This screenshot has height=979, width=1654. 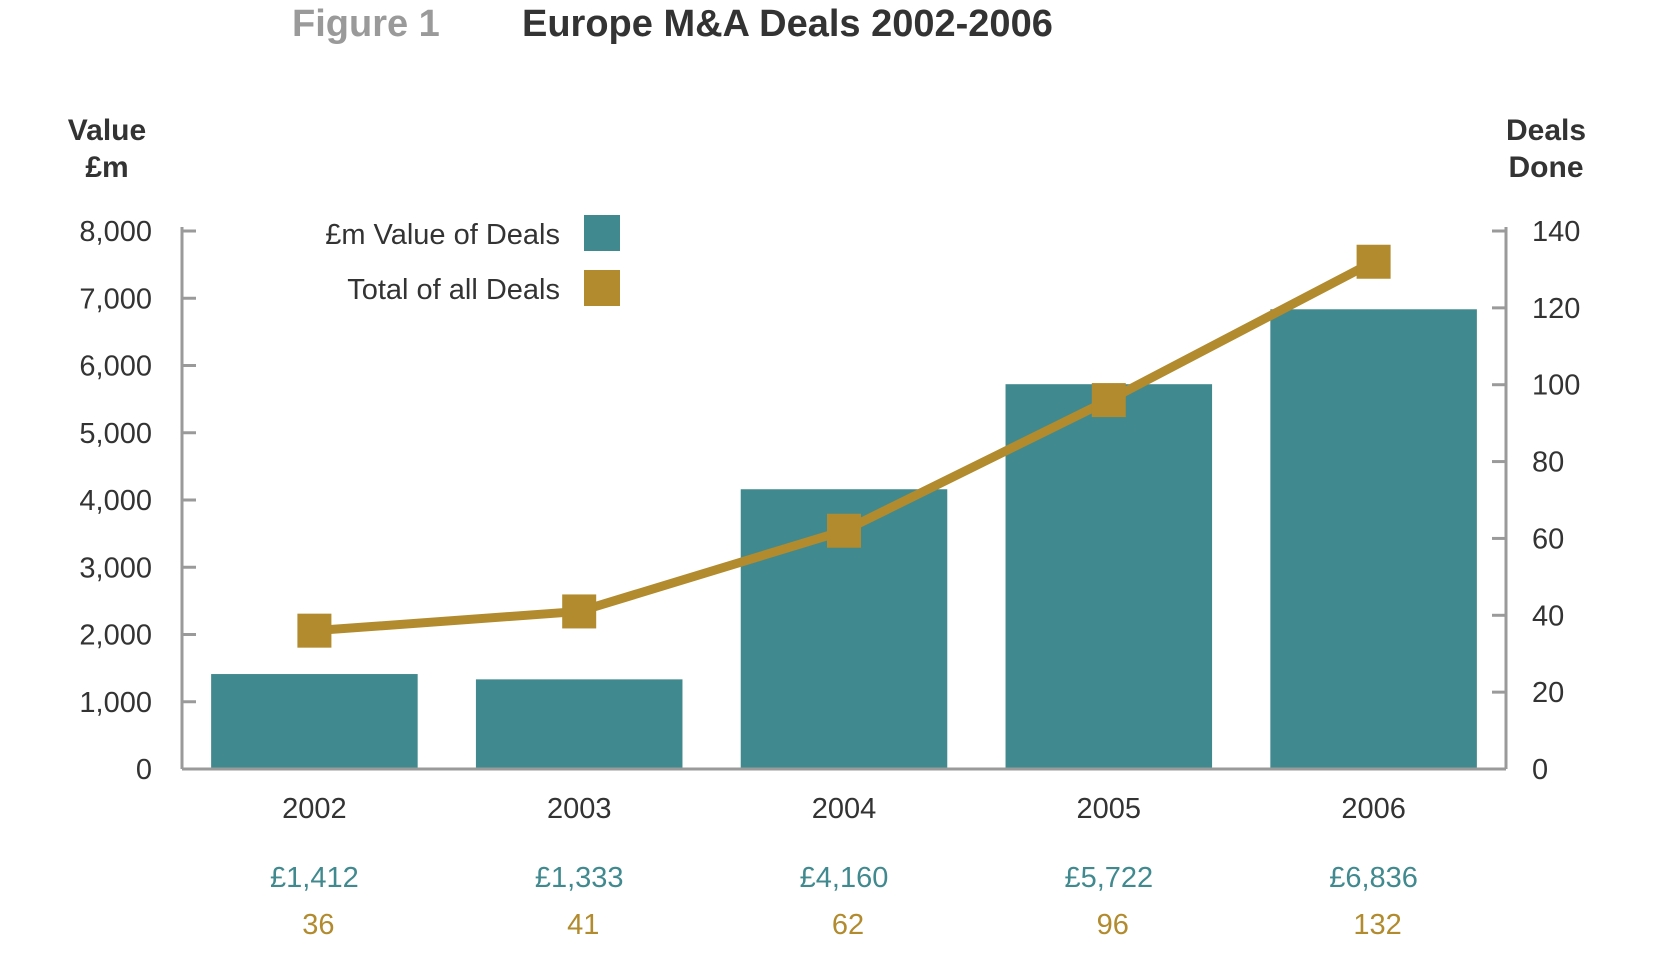 What do you see at coordinates (579, 724) in the screenshot?
I see `bar-2003` at bounding box center [579, 724].